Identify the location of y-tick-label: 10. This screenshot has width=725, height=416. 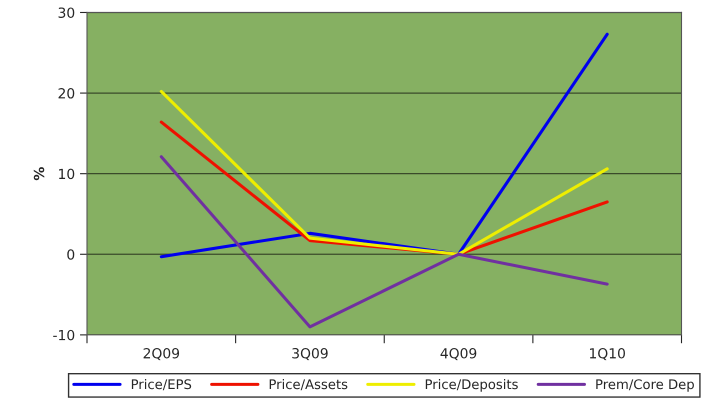
(66, 174).